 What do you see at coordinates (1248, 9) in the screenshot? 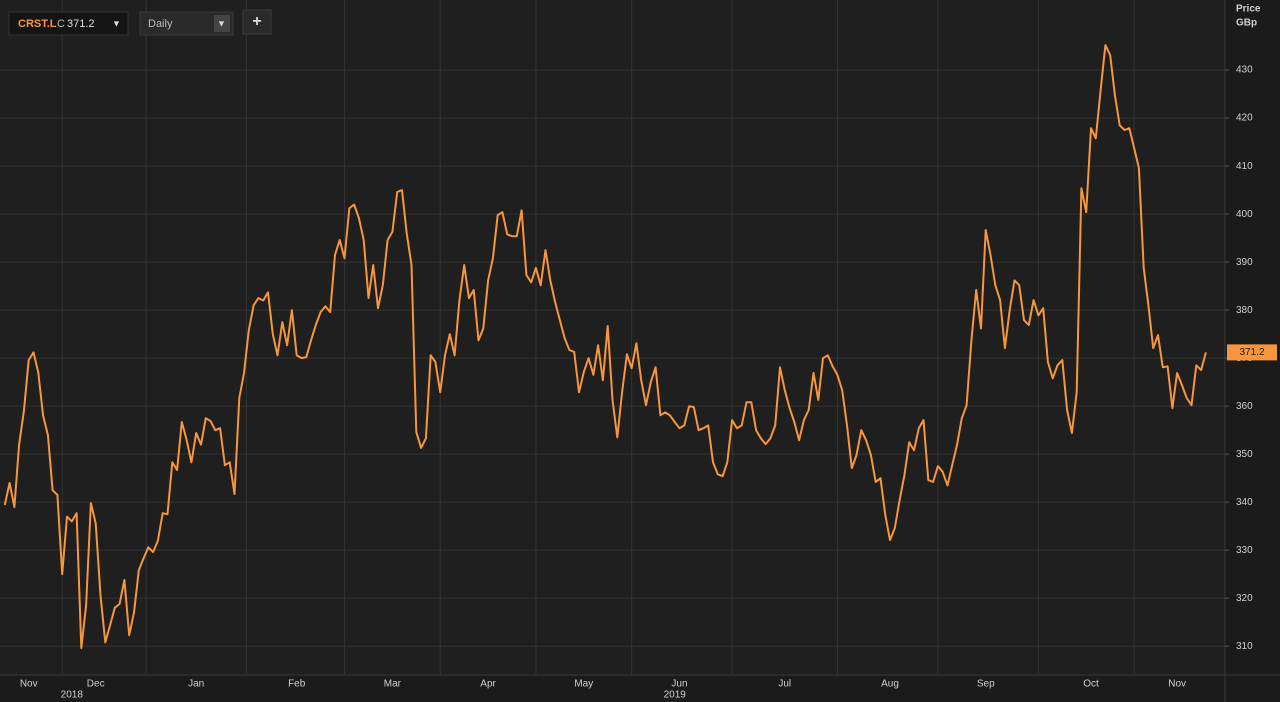
I see `y-axis-label: Price` at bounding box center [1248, 9].